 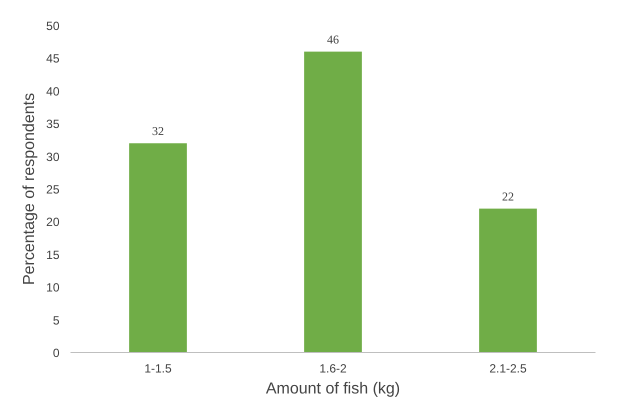 What do you see at coordinates (53, 255) in the screenshot?
I see `y-tick-label: 15` at bounding box center [53, 255].